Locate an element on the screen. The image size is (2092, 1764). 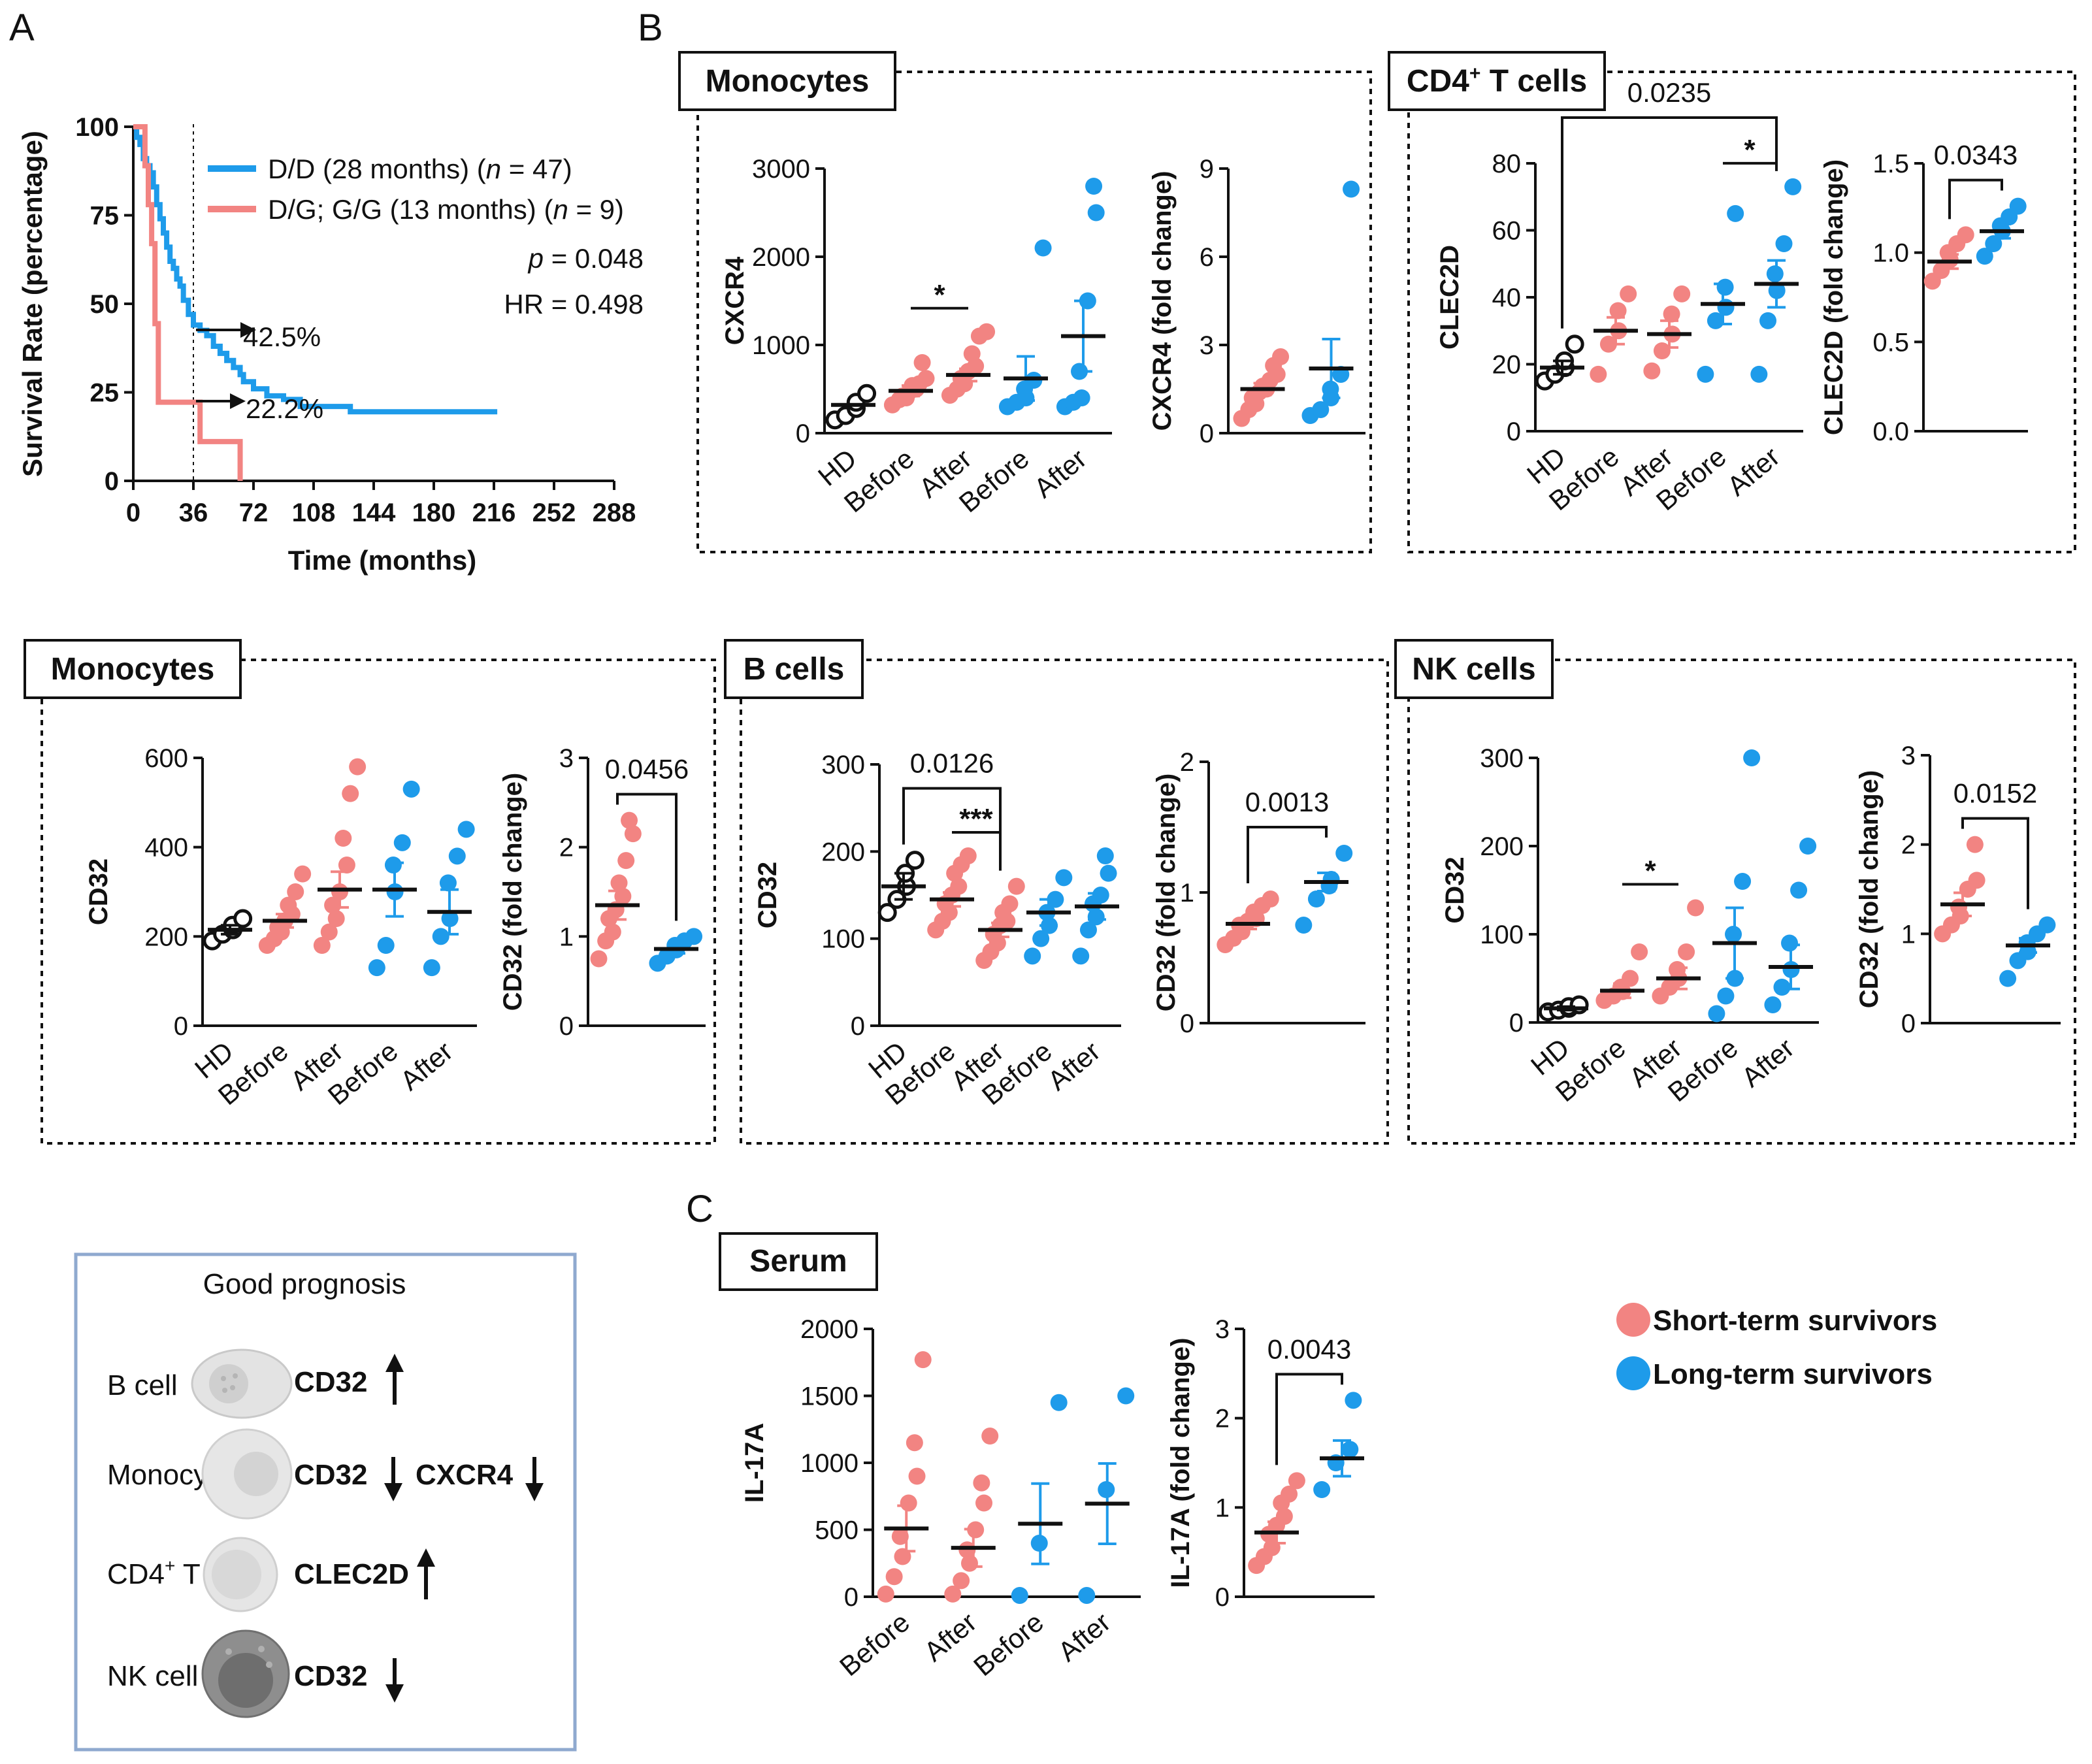
summary-title: Good prognosis is located at coordinates (304, 1284).